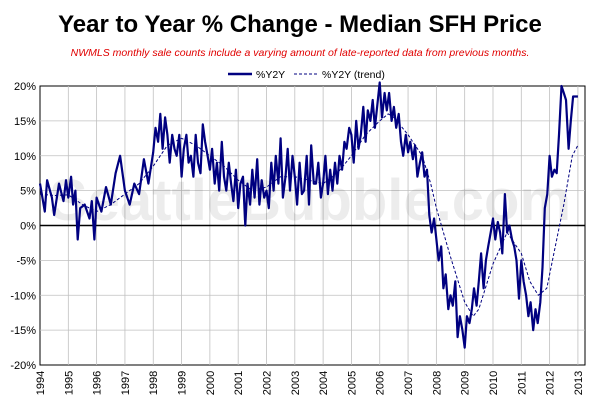 The width and height of the screenshot is (600, 408). Describe the element at coordinates (352, 383) in the screenshot. I see `x-tick-label: 2005` at that location.